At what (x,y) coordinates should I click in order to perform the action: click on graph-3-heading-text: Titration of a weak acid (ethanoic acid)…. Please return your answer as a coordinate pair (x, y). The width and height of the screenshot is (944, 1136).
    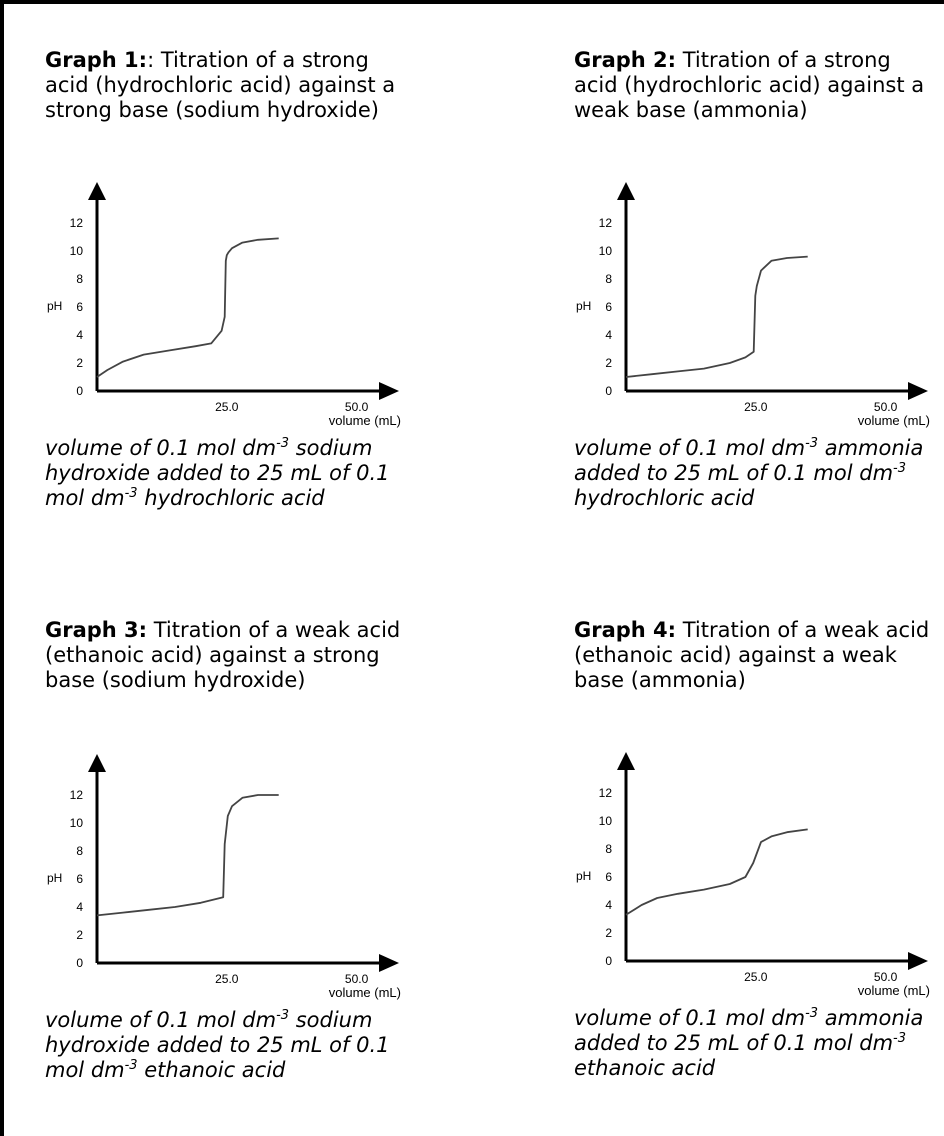
    Looking at the image, I should click on (223, 655).